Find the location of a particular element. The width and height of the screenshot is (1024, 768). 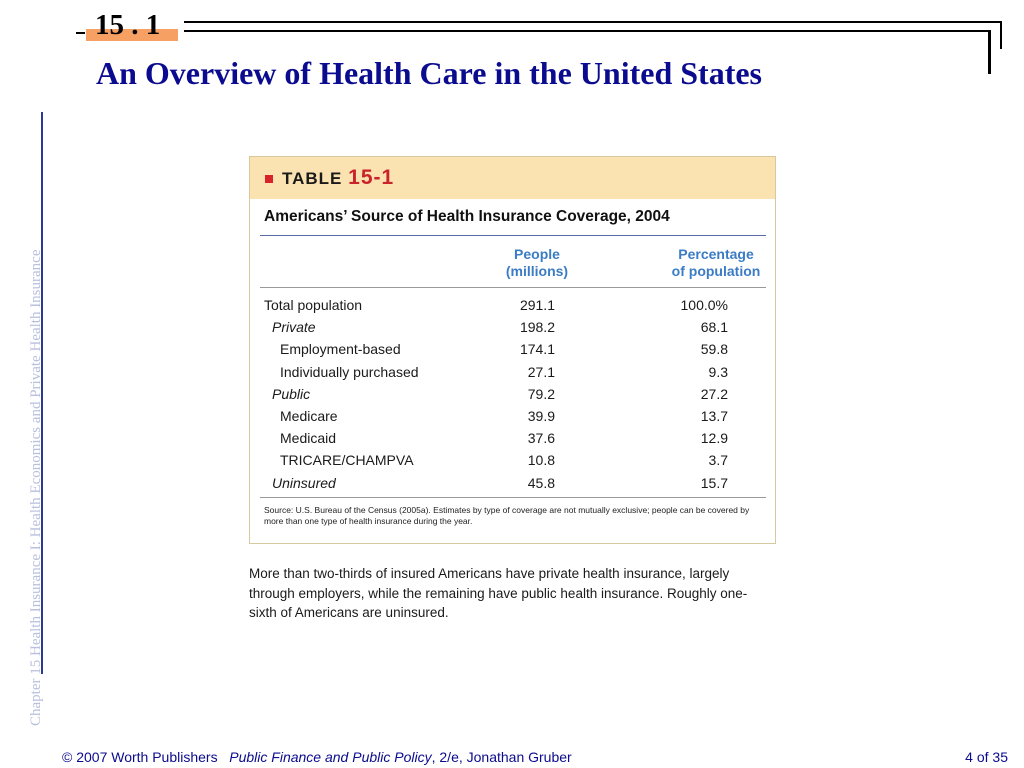

column-header-rule is located at coordinates (513, 287).